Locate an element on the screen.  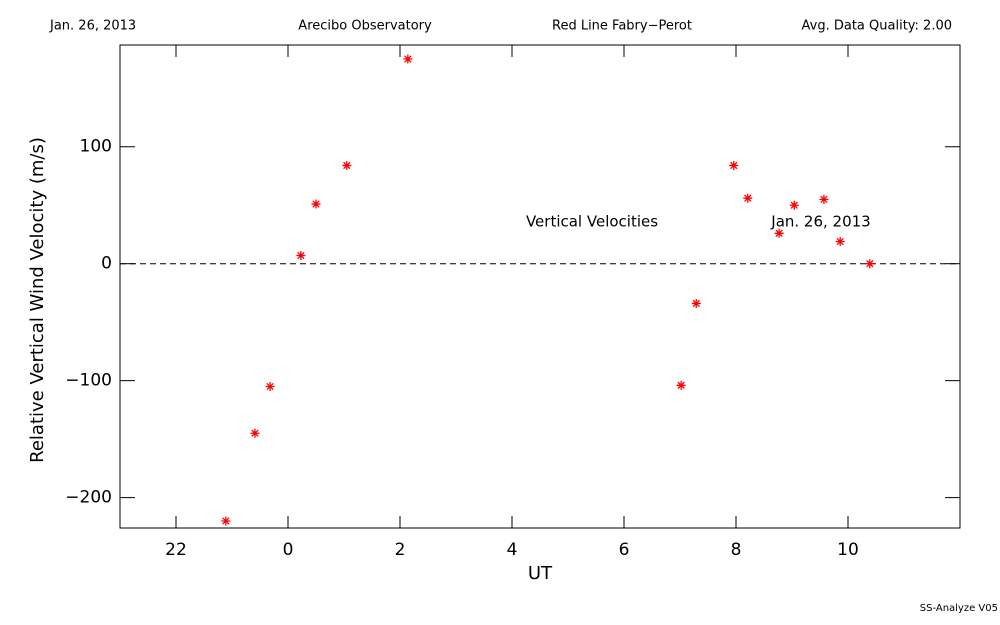
y-tick-label: 0 is located at coordinates (106, 264).